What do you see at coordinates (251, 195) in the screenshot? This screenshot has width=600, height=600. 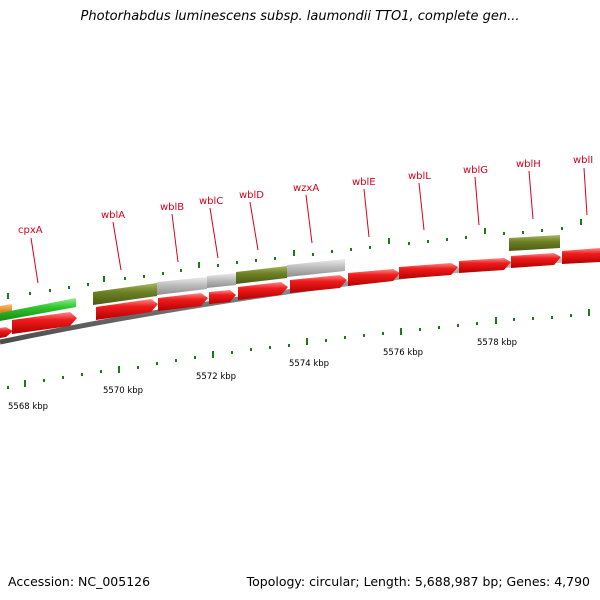 I see `gene-label-wbld: wblD` at bounding box center [251, 195].